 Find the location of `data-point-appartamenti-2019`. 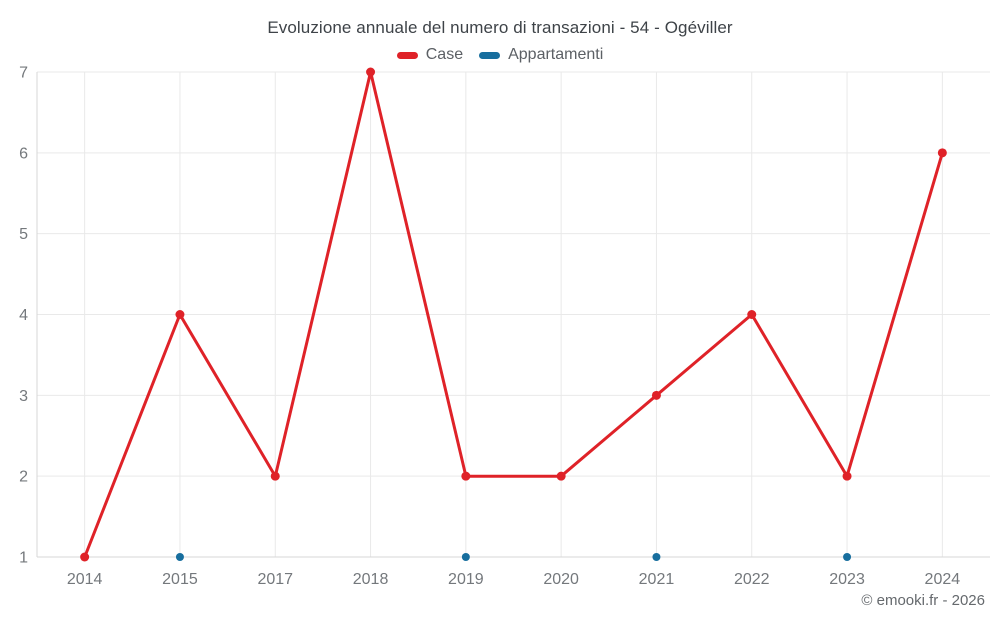

data-point-appartamenti-2019 is located at coordinates (465, 557).